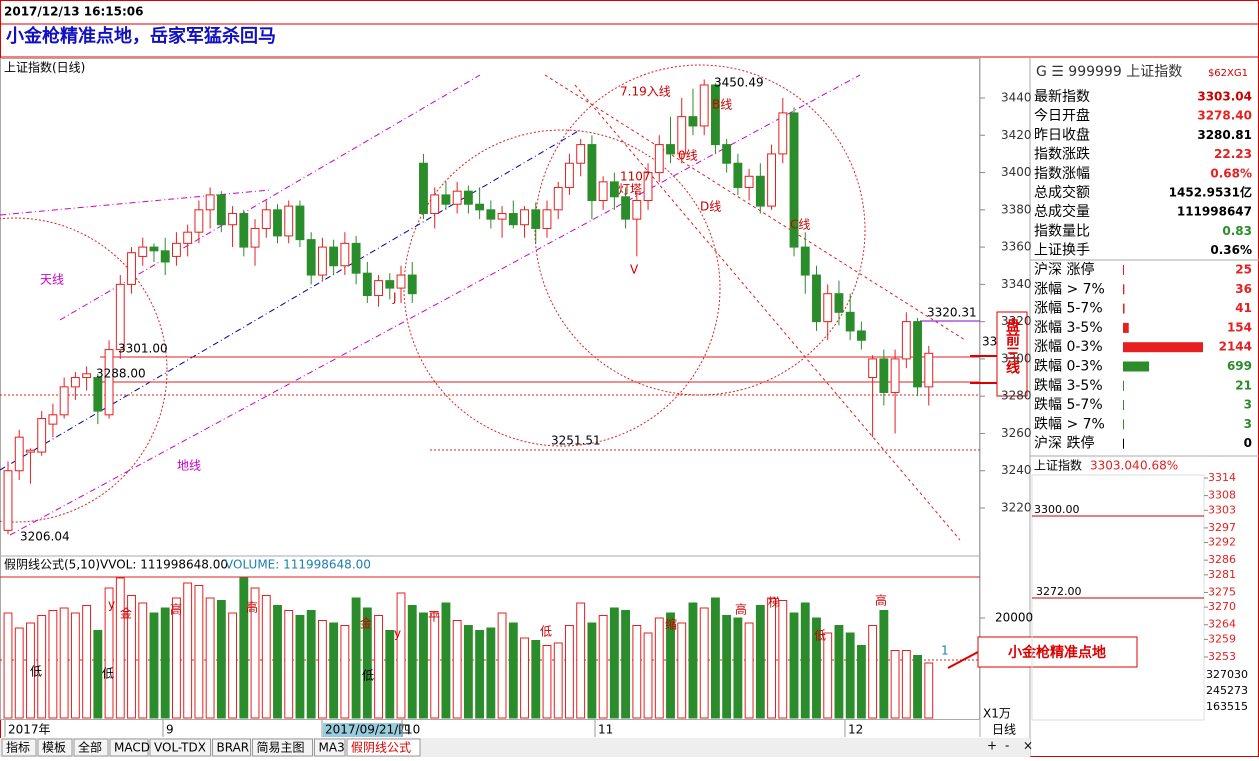 This screenshot has height=761, width=1259. Describe the element at coordinates (381, 748) in the screenshot. I see `tab-label: 假阴线公式` at that location.